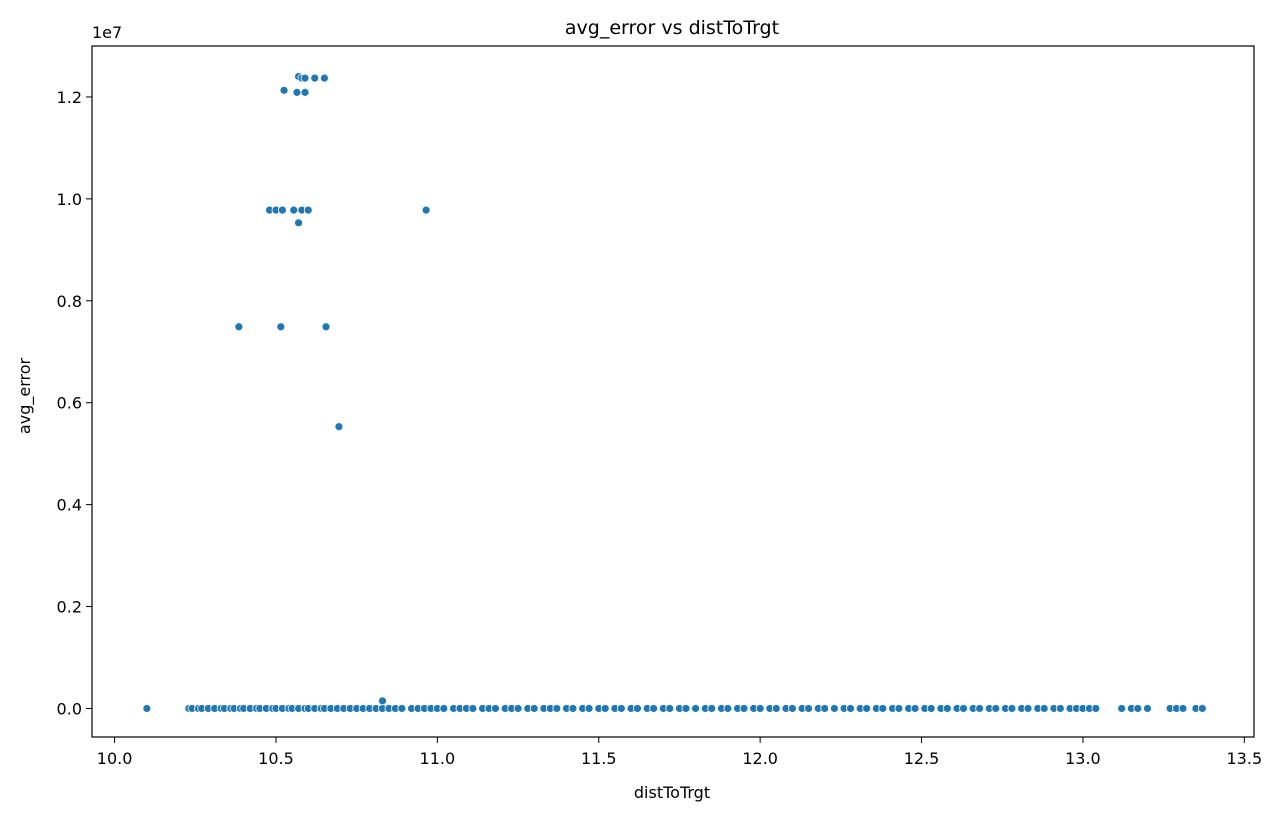 The height and width of the screenshot is (817, 1280). What do you see at coordinates (69, 301) in the screenshot?
I see `y-tick-label: 0.8` at bounding box center [69, 301].